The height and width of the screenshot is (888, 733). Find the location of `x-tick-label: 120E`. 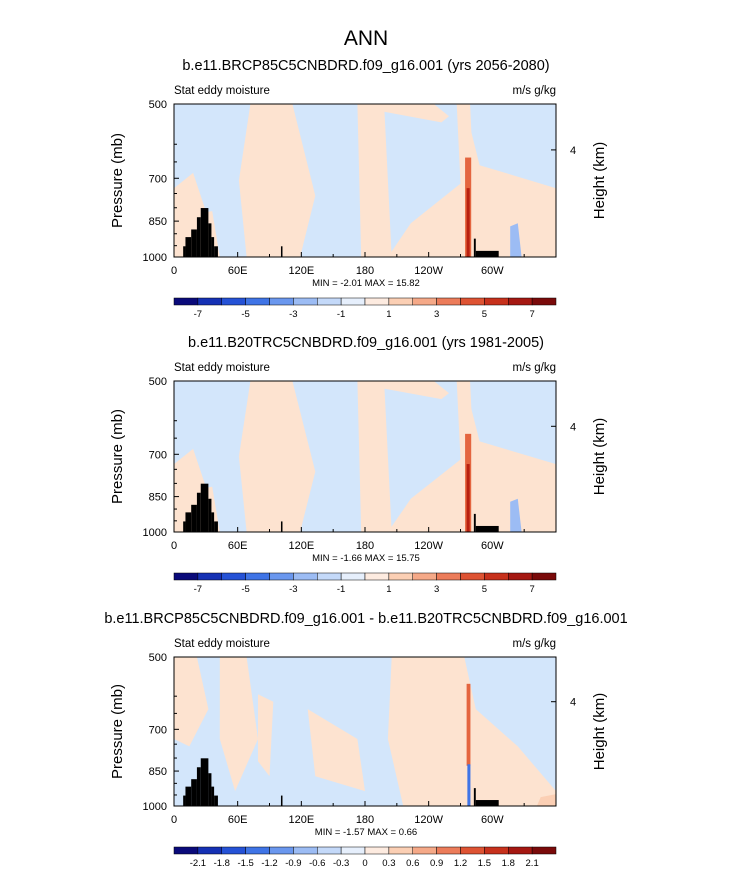

x-tick-label: 120E is located at coordinates (301, 546).